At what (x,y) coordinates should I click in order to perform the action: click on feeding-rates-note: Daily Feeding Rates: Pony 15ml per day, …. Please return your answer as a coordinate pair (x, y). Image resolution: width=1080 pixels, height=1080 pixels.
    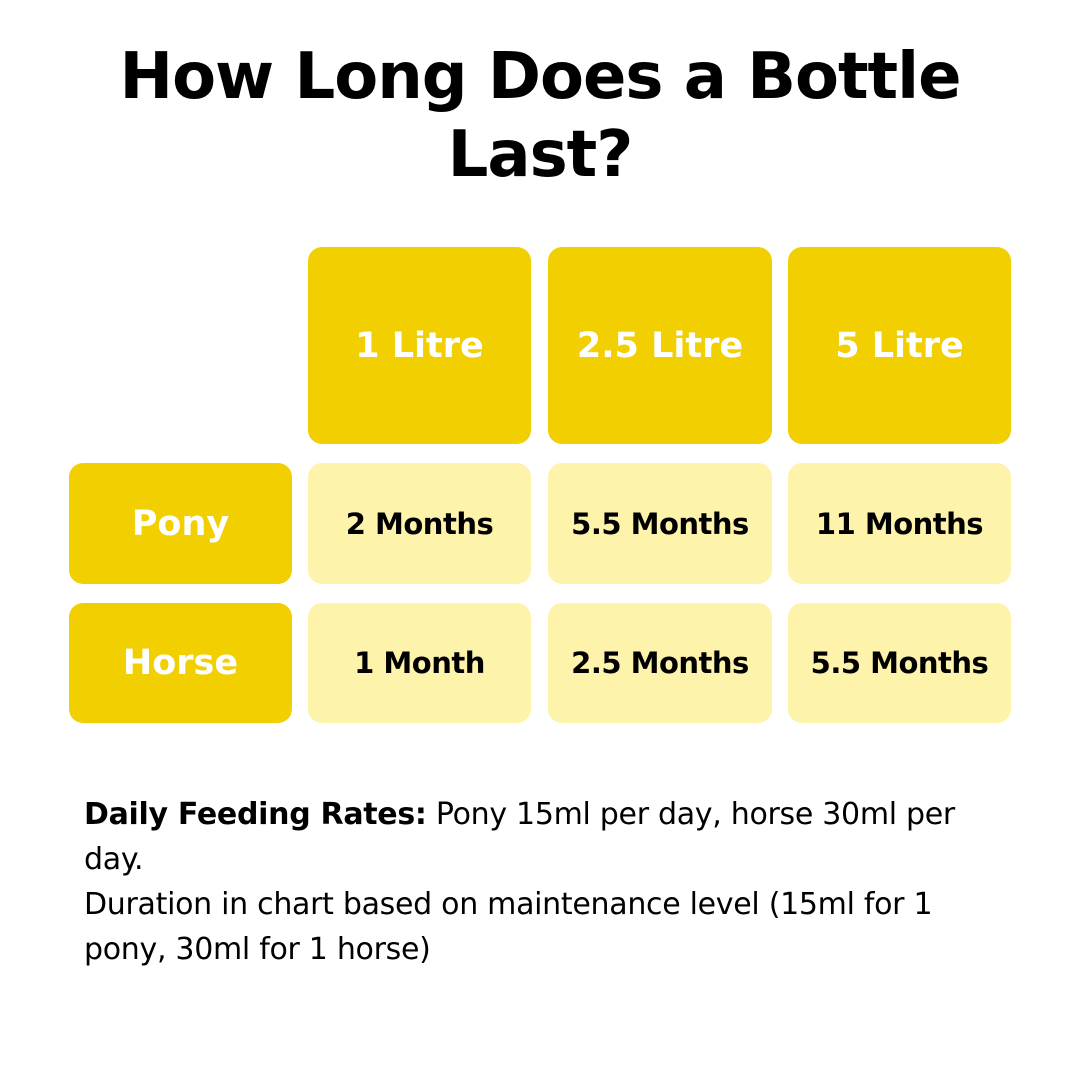
    Looking at the image, I should click on (534, 837).